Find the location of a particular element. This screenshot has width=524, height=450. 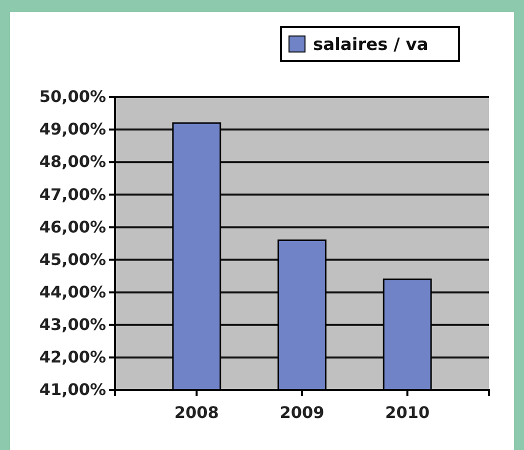

legend-label: salaires / va is located at coordinates (370, 45).